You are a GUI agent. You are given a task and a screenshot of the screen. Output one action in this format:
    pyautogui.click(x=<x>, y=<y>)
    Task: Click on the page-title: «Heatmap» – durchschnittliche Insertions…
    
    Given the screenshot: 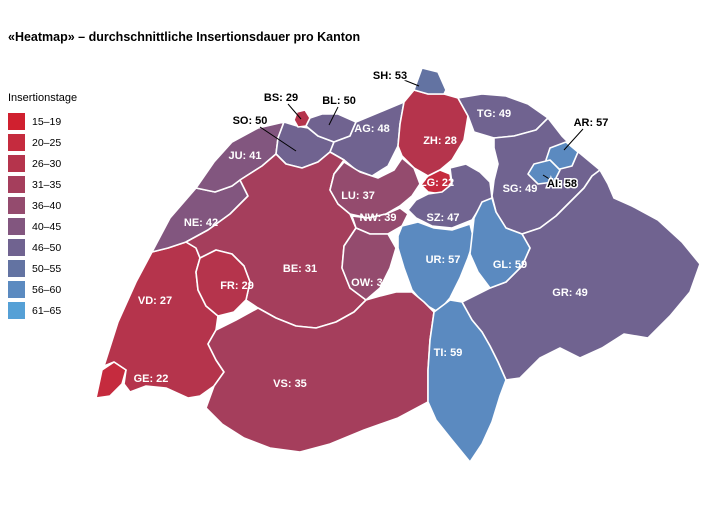 What is the action you would take?
    pyautogui.click(x=184, y=37)
    